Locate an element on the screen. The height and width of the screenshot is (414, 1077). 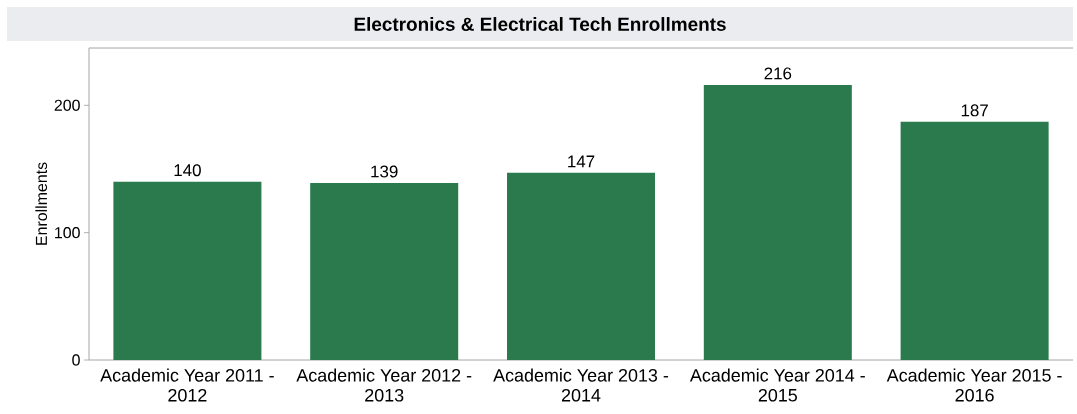
data-label: 139 is located at coordinates (384, 171).